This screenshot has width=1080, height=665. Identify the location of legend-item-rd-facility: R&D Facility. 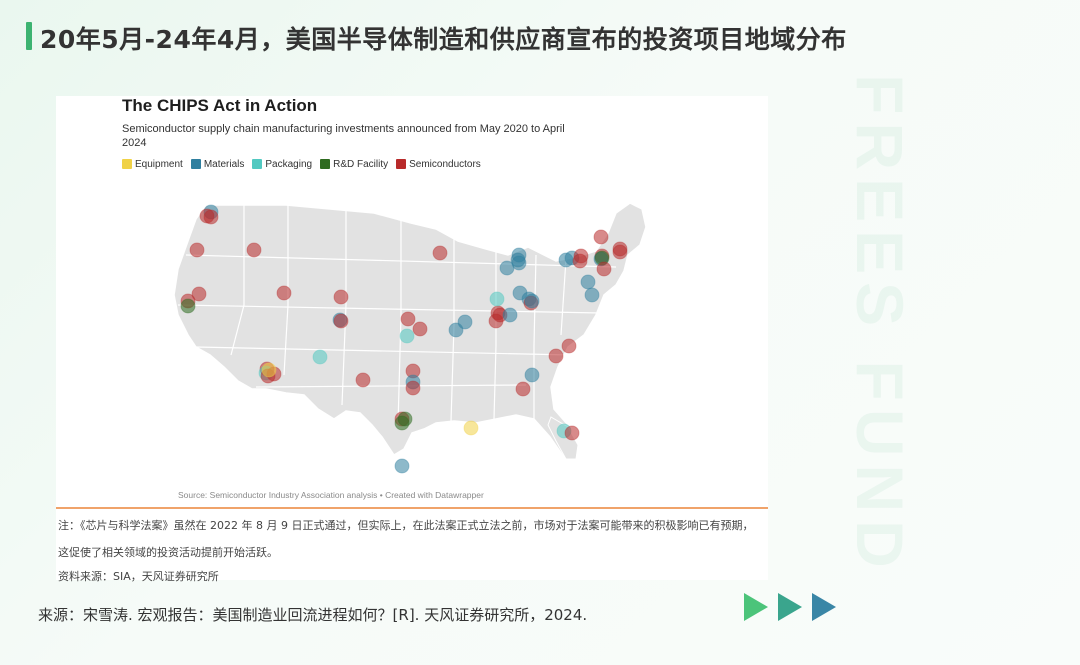
(354, 164).